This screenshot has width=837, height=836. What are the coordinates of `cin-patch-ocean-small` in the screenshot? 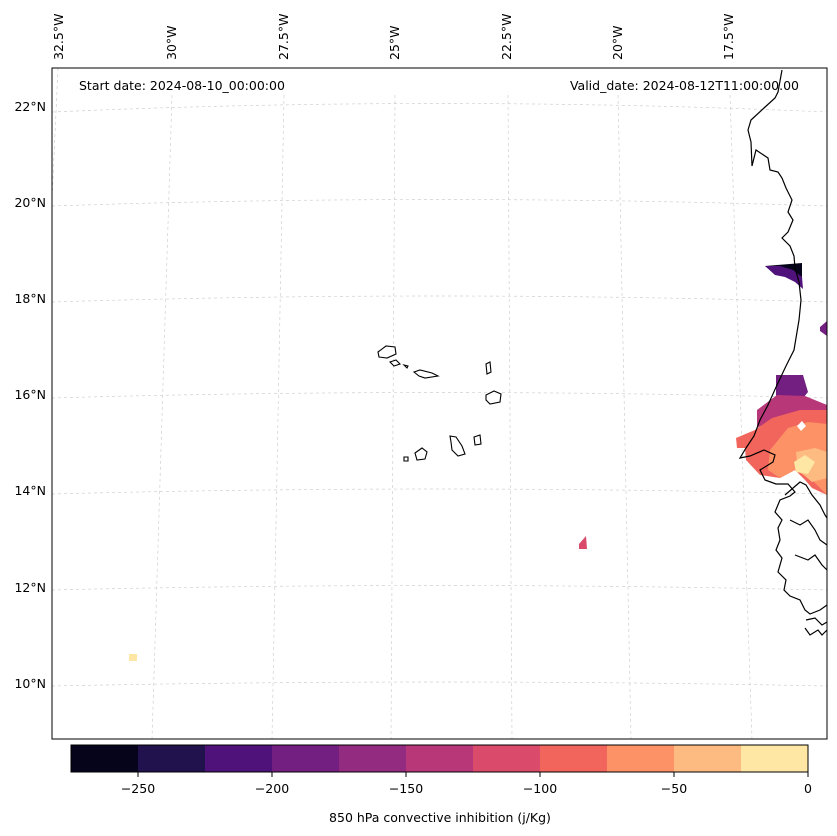 It's located at (583, 542).